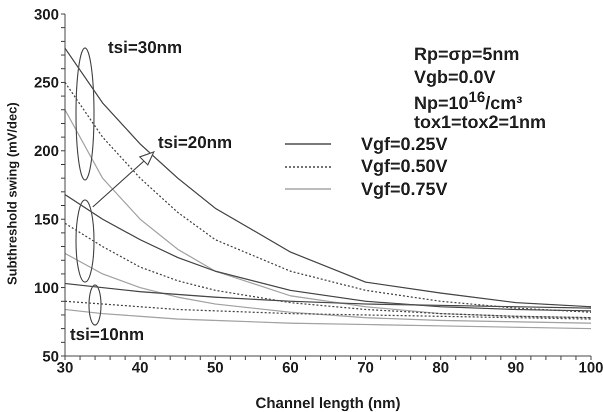 This screenshot has height=412, width=603. What do you see at coordinates (516, 368) in the screenshot?
I see `x-tick-label: 90` at bounding box center [516, 368].